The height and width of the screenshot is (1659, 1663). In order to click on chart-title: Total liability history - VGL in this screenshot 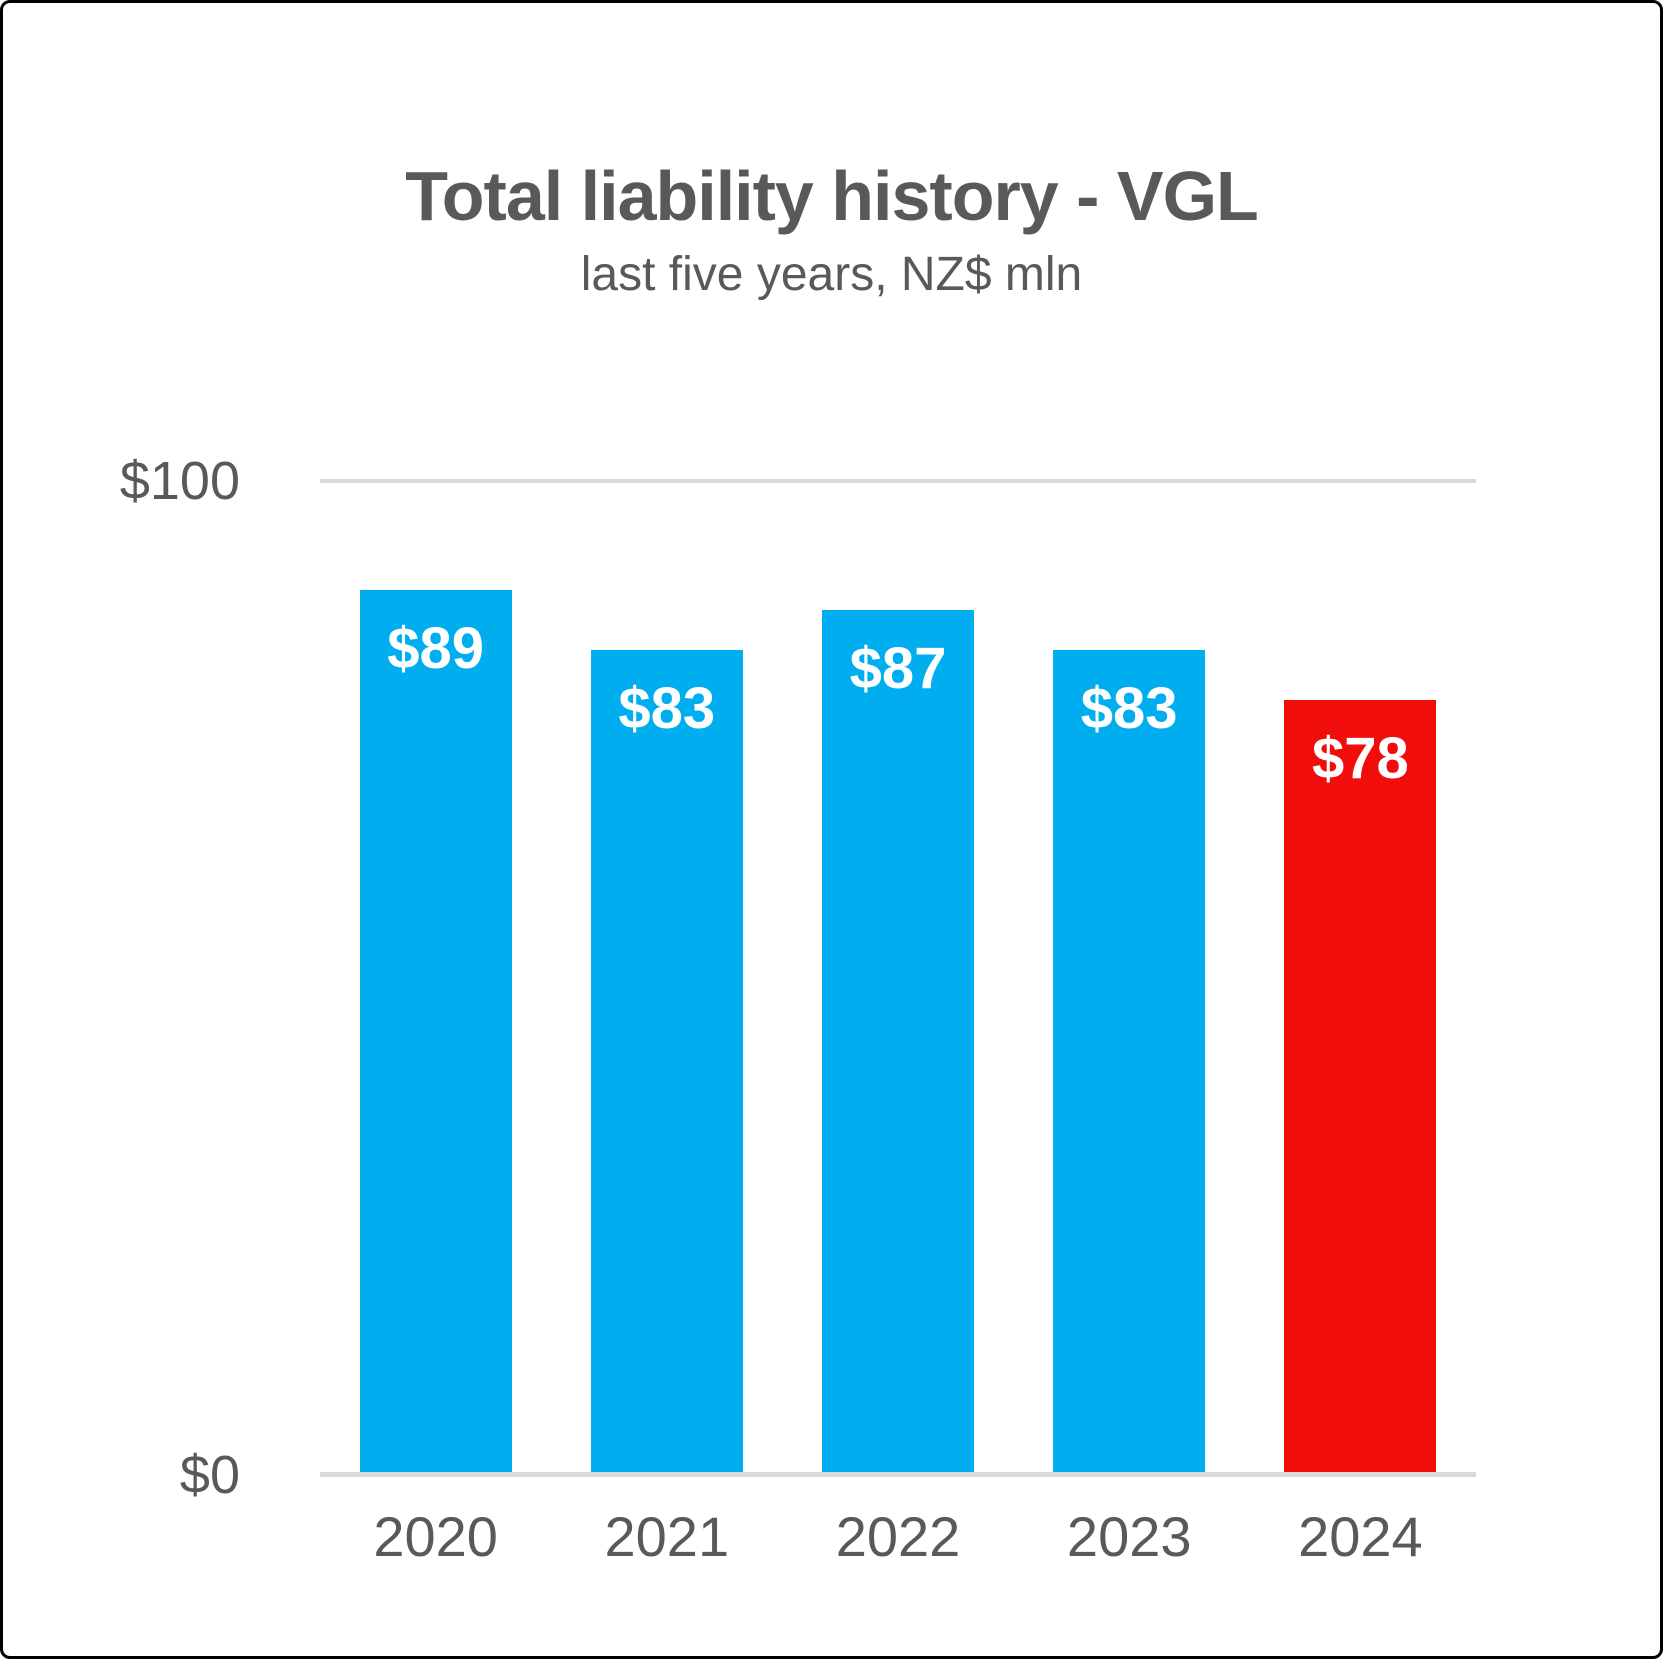, I will do `click(832, 196)`.